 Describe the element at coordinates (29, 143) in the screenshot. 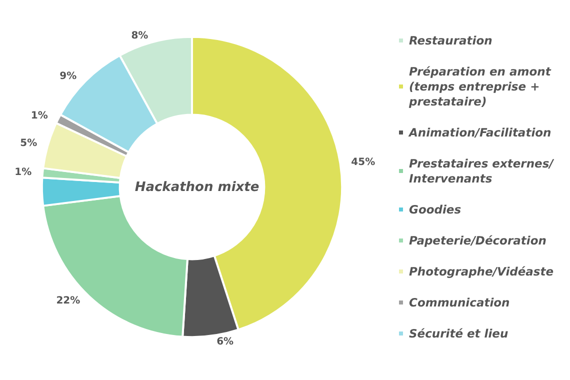

I see `data-label: 5%` at that location.